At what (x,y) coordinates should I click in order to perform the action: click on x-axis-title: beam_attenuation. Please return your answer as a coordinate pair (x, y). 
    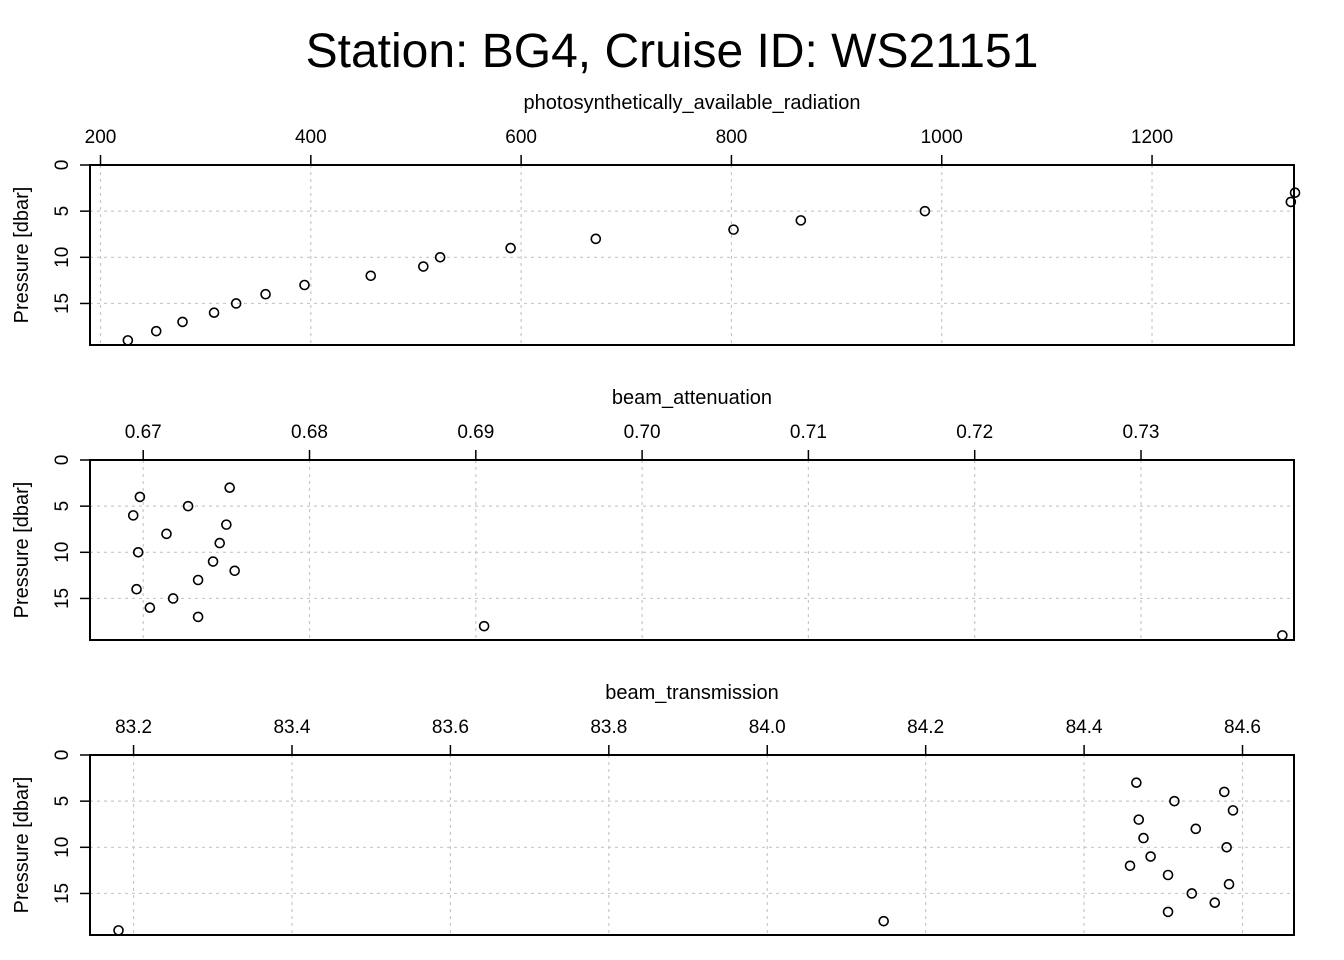
    Looking at the image, I should click on (692, 398).